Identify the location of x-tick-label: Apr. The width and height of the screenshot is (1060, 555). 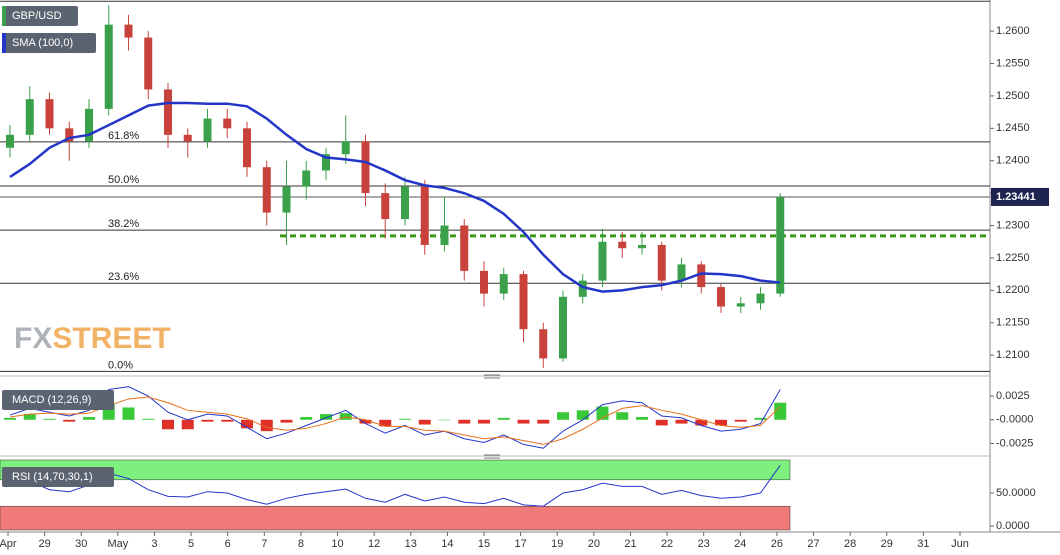
(8, 544).